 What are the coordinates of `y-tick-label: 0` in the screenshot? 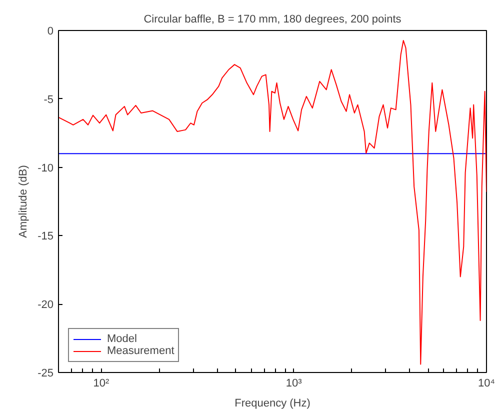 It's located at (50, 32).